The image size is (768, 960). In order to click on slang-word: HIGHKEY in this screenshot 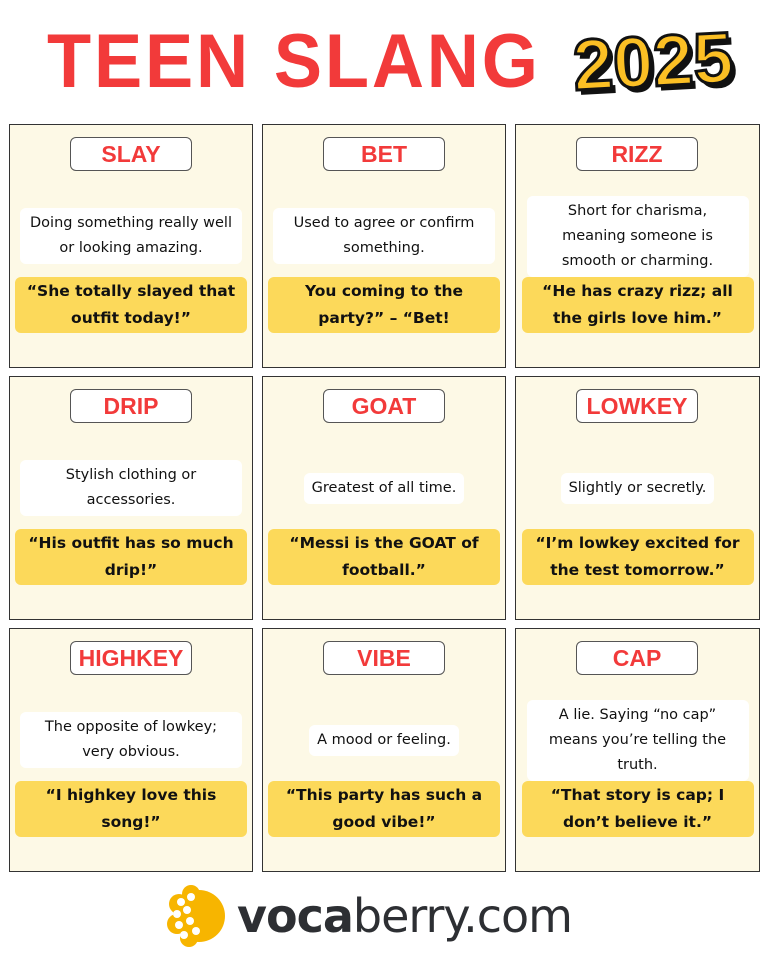, I will do `click(131, 658)`.